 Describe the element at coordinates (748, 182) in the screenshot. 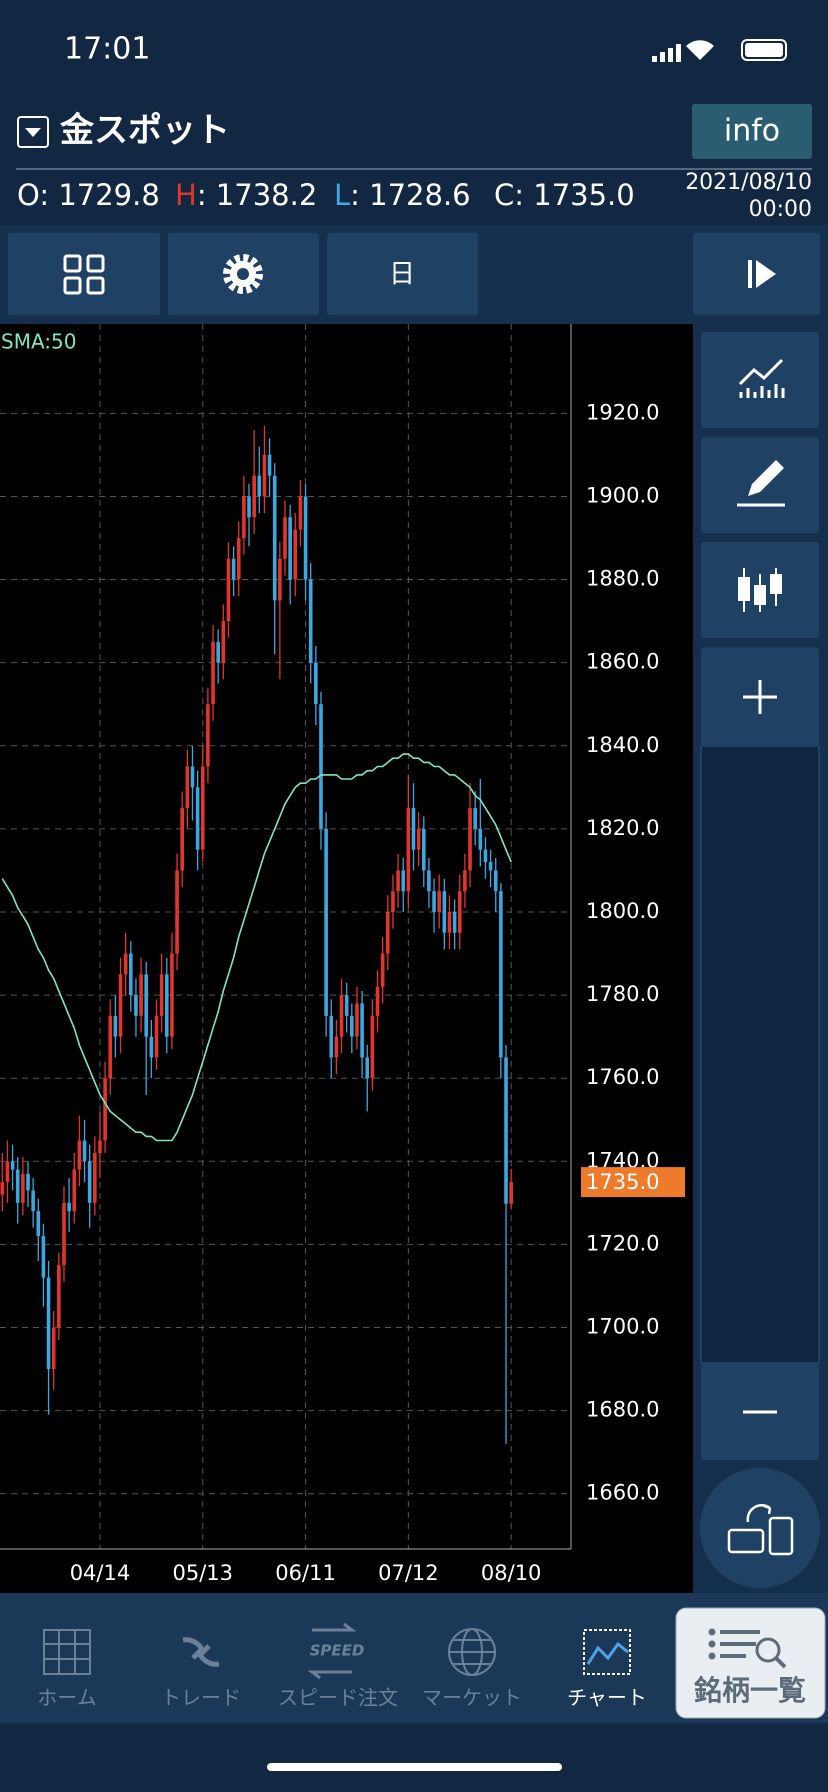

I see `bar-date: 2021/08/10` at that location.